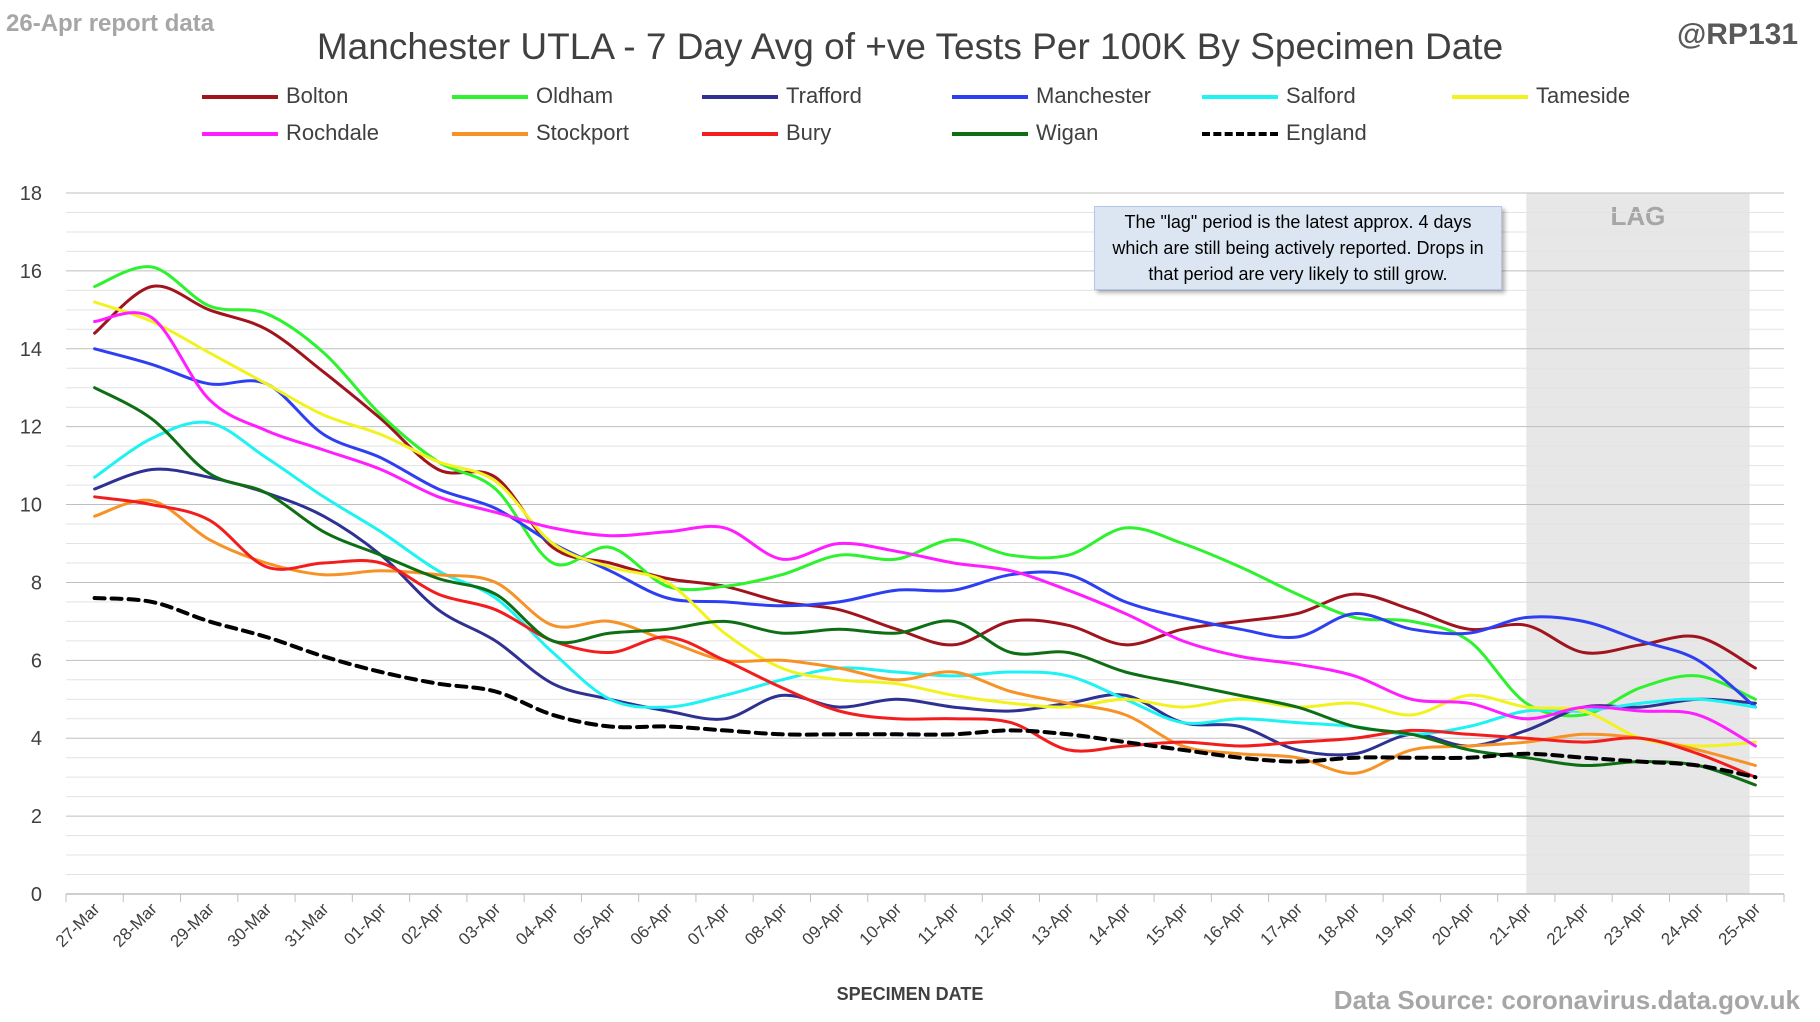 The height and width of the screenshot is (1022, 1820). I want to click on x-tick-label: 27-Mar, so click(78, 925).